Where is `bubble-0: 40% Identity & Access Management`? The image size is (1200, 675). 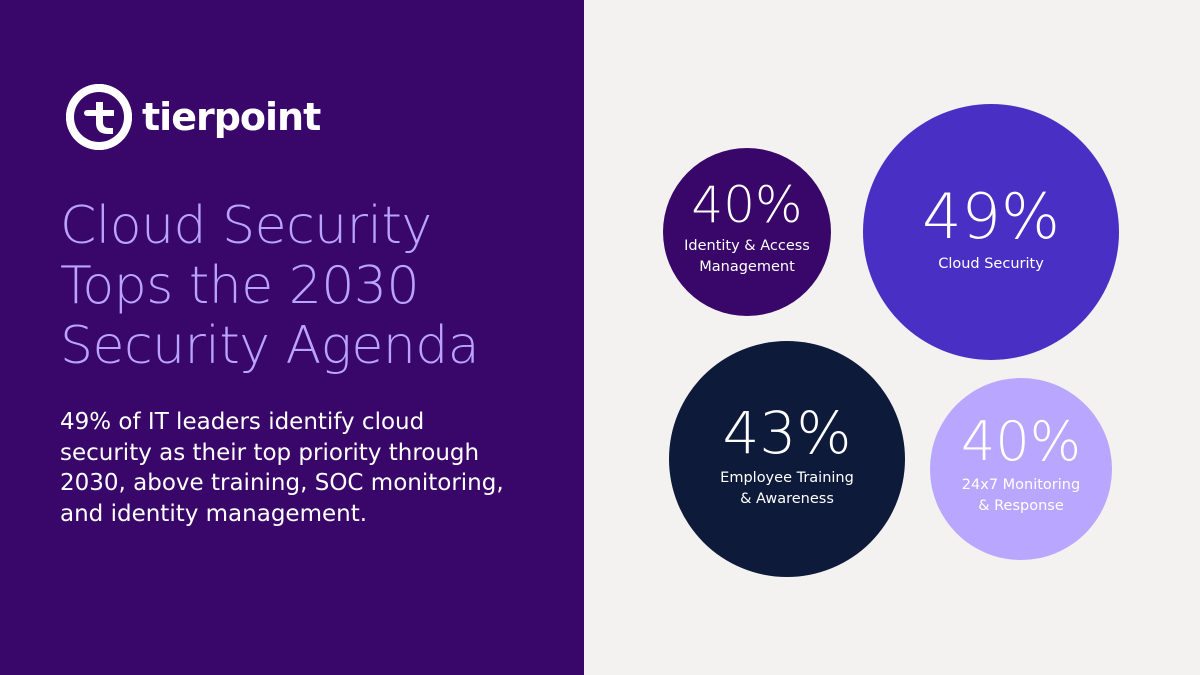
bubble-0: 40% Identity & Access Management is located at coordinates (747, 232).